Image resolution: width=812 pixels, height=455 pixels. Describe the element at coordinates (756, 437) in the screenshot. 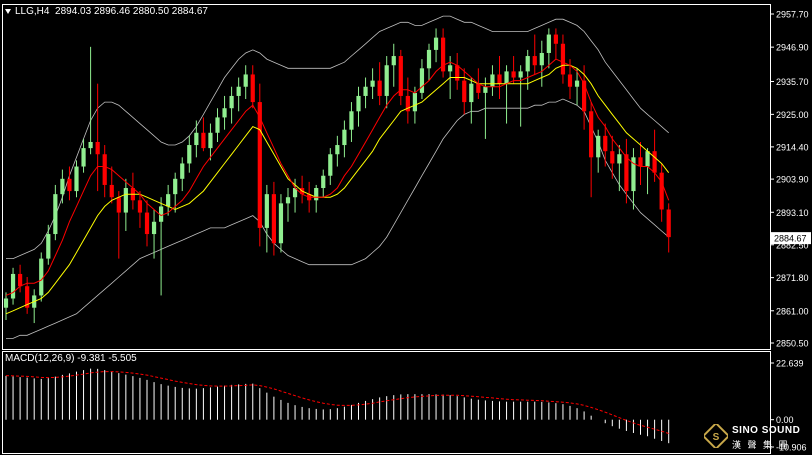

I see `sino-sound-logo: S SINO SOUND 漢 聲 集 團` at that location.